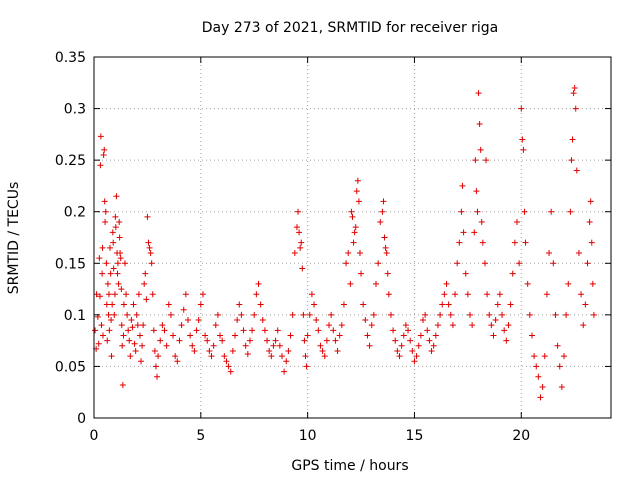 The image size is (640, 480). I want to click on x-tick-labels: 0 5 10 15 20, so click(310, 436).